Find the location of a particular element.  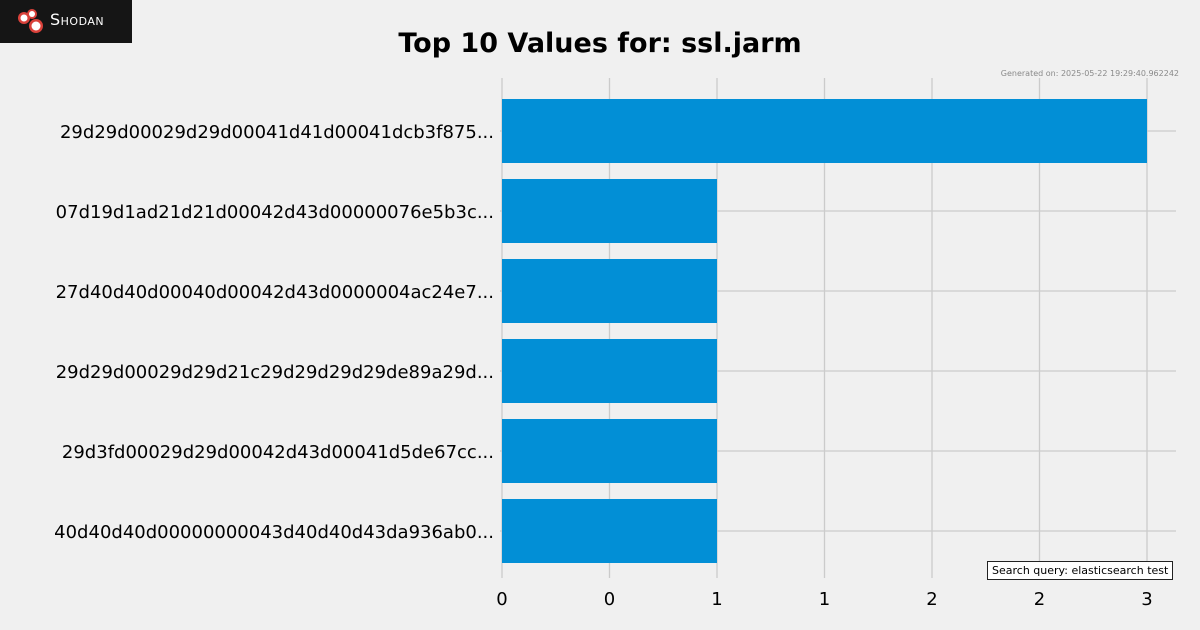

chart-title: Top 10 Values for: ssl.jarm is located at coordinates (600, 43).